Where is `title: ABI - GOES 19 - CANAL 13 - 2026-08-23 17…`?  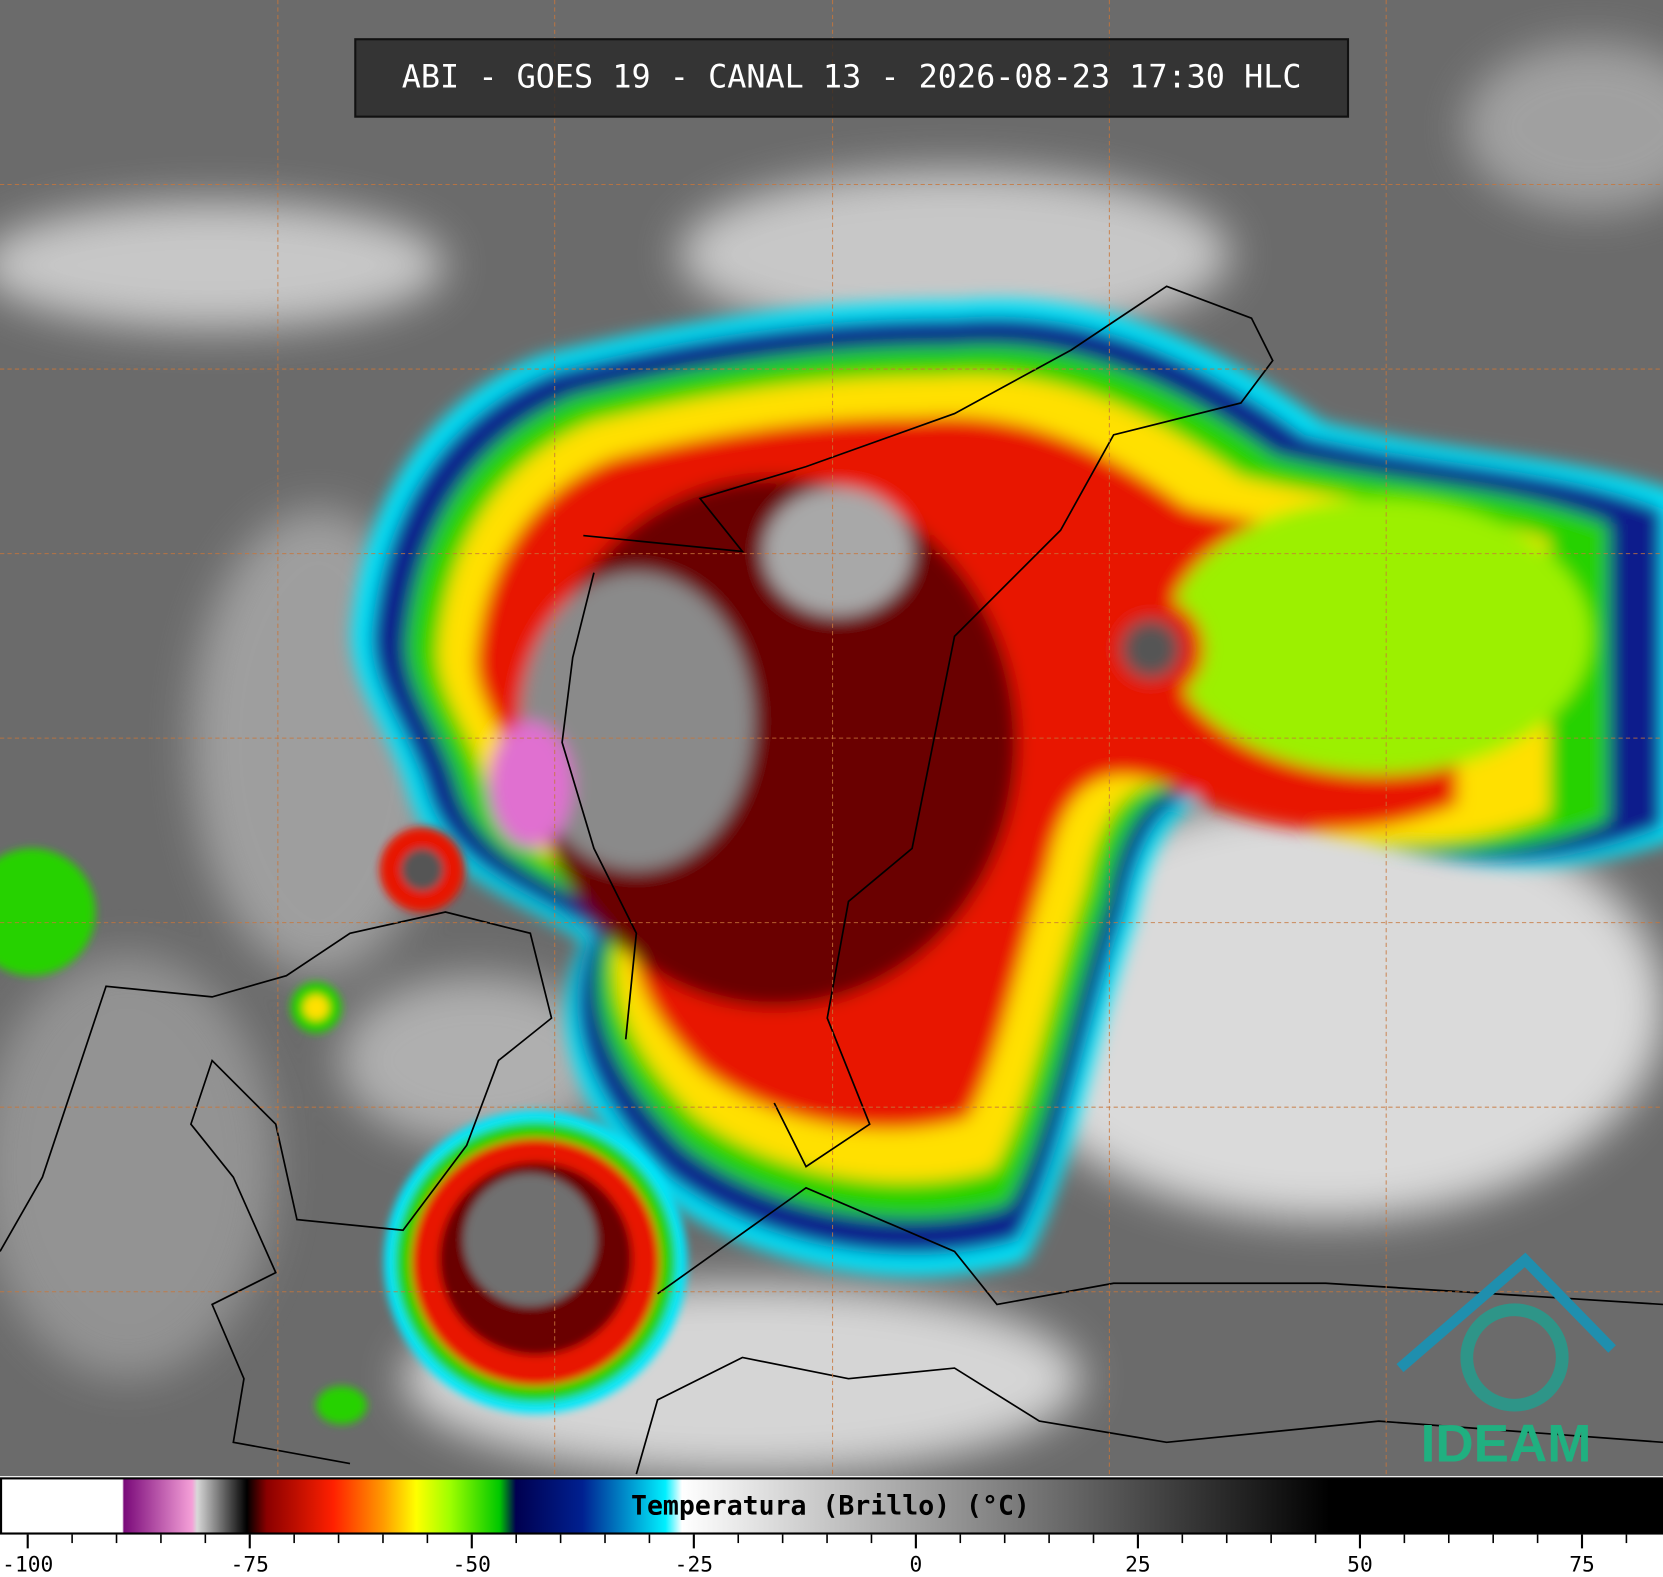
title: ABI - GOES 19 - CANAL 13 - 2026-08-23 17… is located at coordinates (852, 76).